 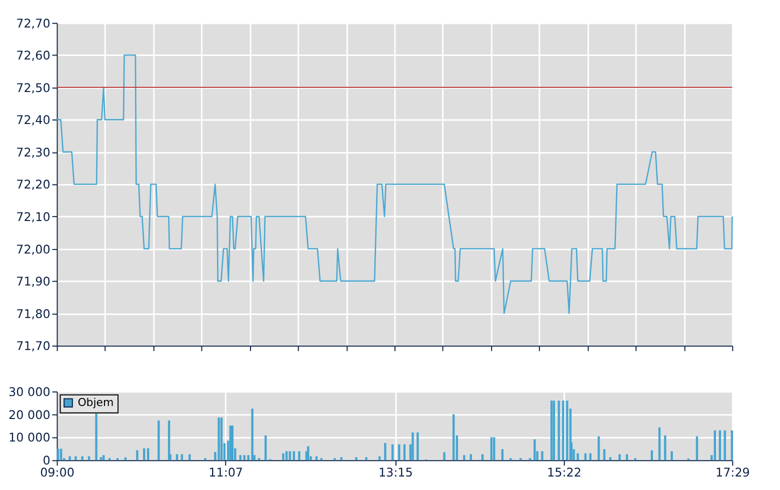 I want to click on y-tick-label: 71,70, so click(x=33, y=346).